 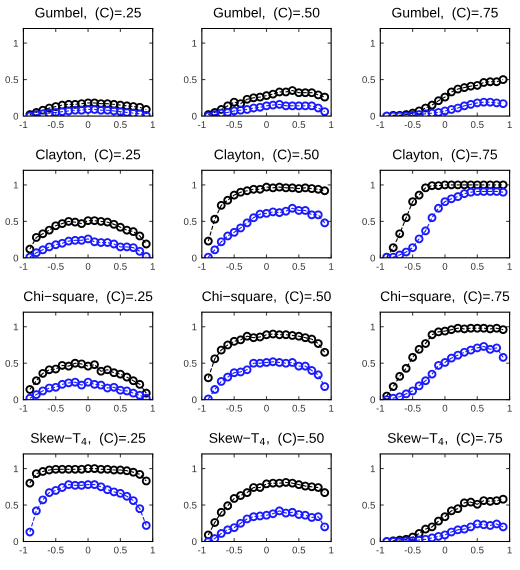 I want to click on chart-title: Gumbel, (C)=.50, so click(x=267, y=13).